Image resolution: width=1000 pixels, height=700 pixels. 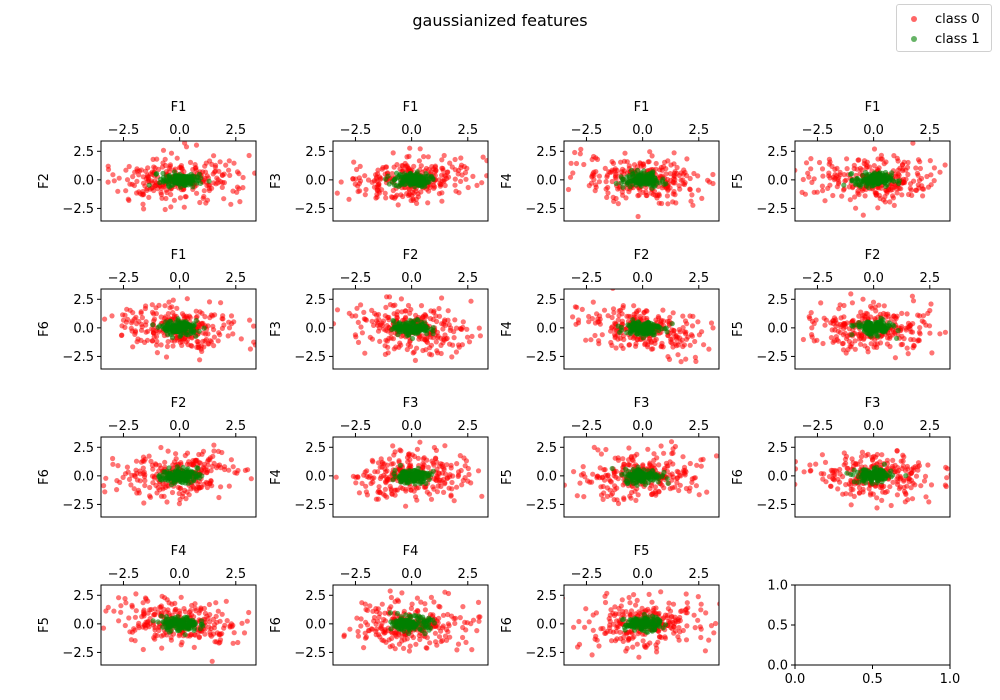 What do you see at coordinates (356, 278) in the screenshot?
I see `x-tick-label: −2.5` at bounding box center [356, 278].